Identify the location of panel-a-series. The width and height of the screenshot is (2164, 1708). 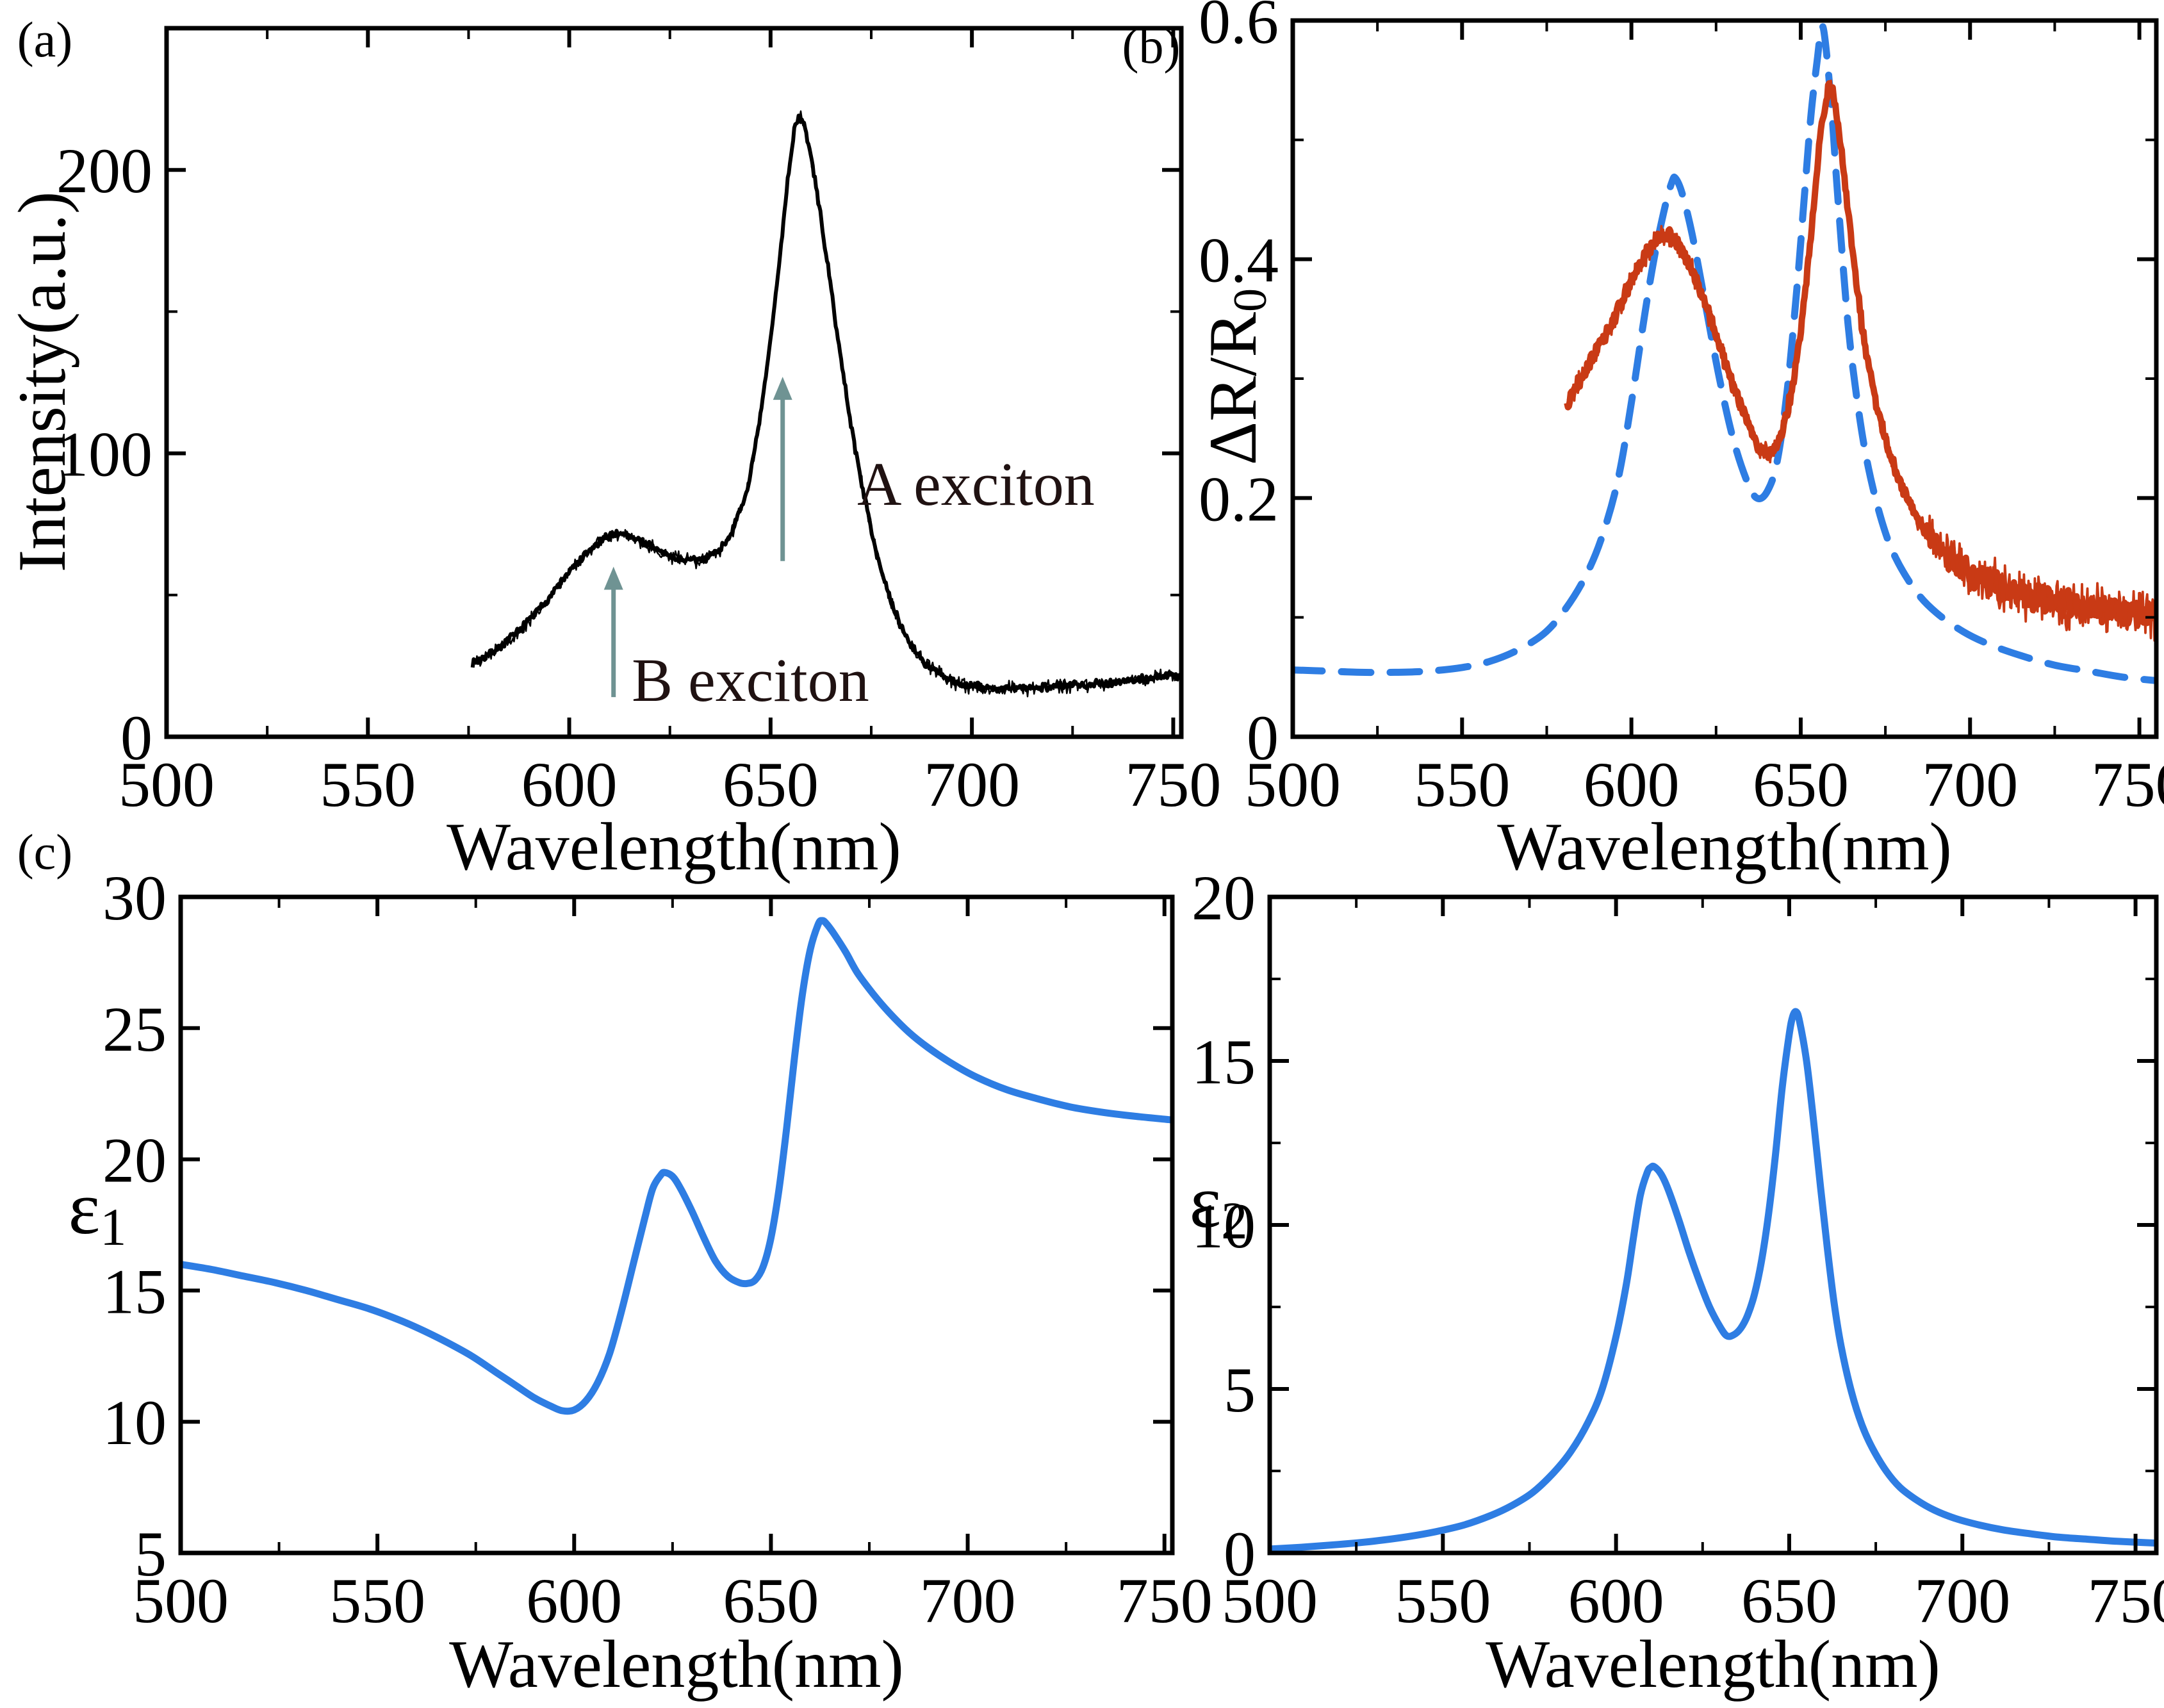
(825, 404).